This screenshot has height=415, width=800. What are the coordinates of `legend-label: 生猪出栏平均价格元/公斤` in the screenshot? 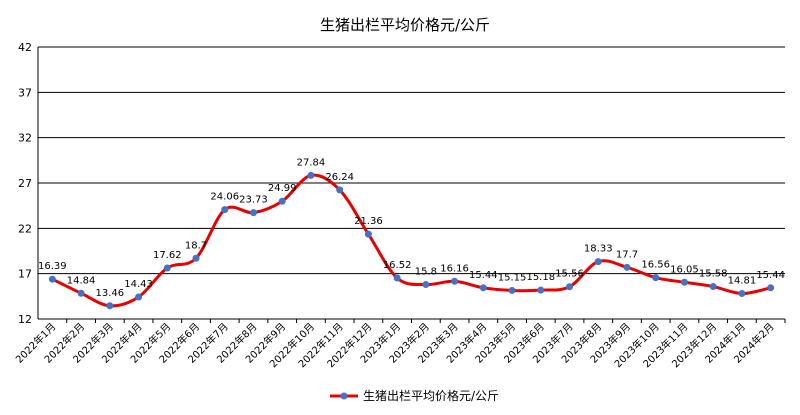 It's located at (431, 395).